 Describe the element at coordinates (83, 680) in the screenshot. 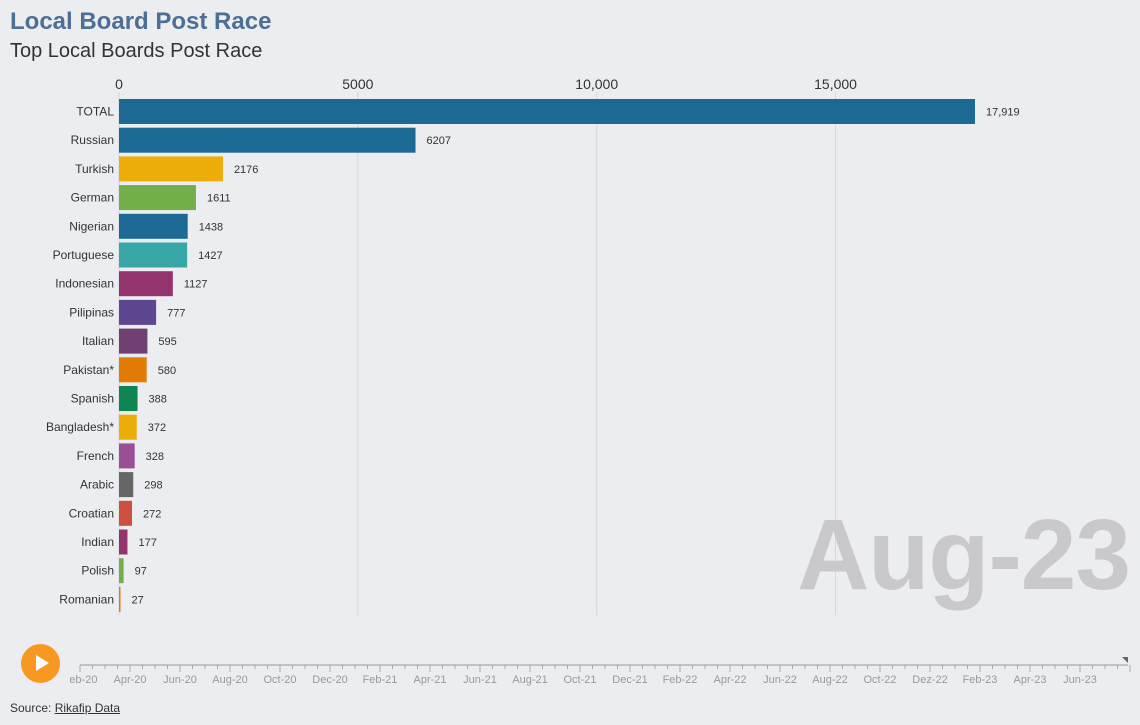

I see `timeline-label: Feb-20` at that location.